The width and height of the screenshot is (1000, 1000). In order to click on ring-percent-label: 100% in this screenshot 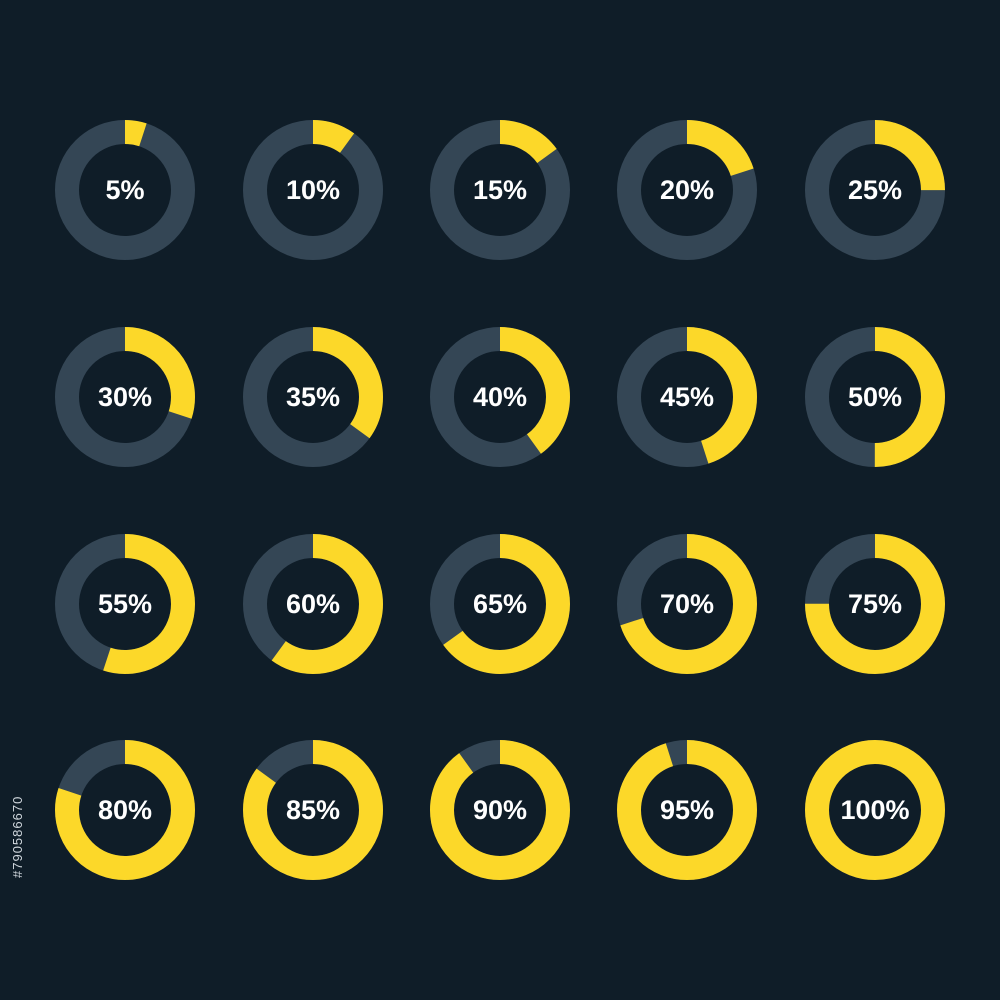, I will do `click(874, 810)`.